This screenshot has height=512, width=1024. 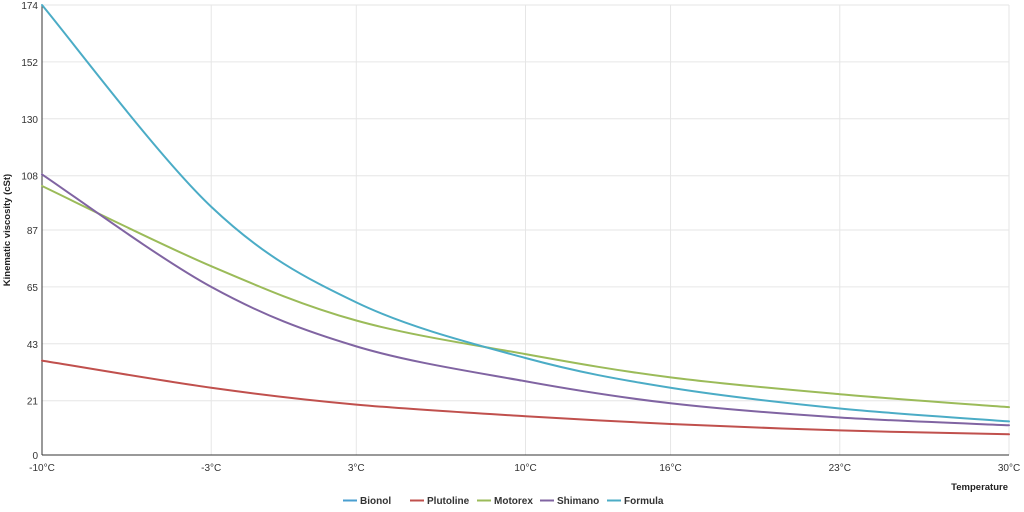 What do you see at coordinates (29, 120) in the screenshot?
I see `y-tick-label: 130` at bounding box center [29, 120].